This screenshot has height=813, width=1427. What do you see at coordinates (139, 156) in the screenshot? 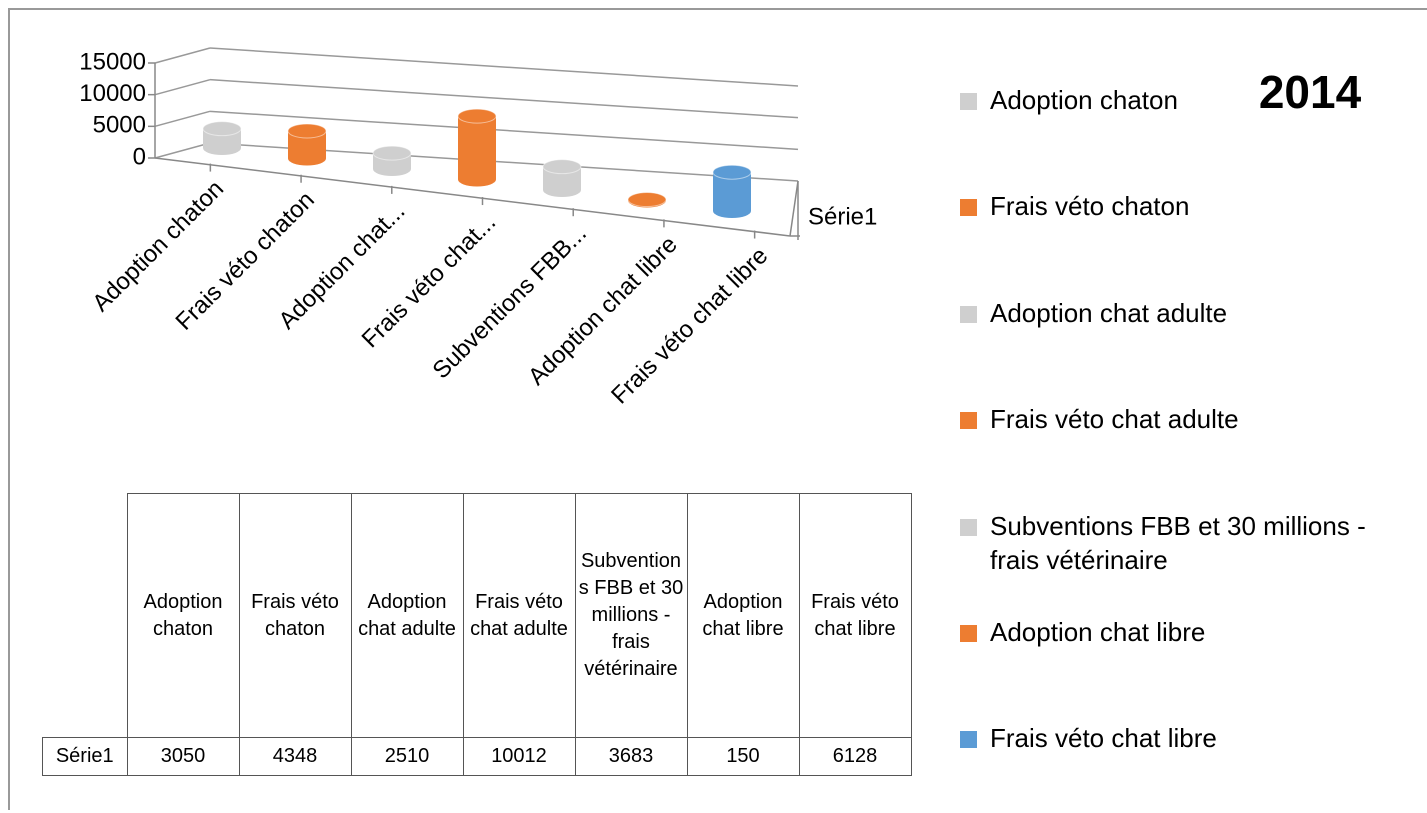
I see `y-tick-label: 0` at bounding box center [139, 156].